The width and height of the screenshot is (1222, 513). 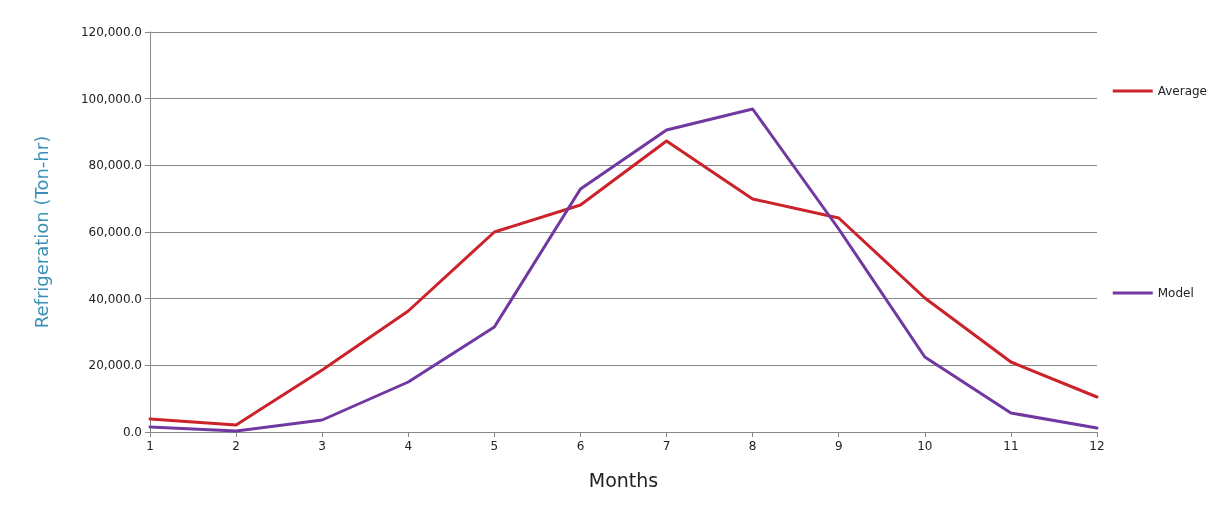 I want to click on y-axis-title: Refrigeration (Ton-hr), so click(x=41, y=232).